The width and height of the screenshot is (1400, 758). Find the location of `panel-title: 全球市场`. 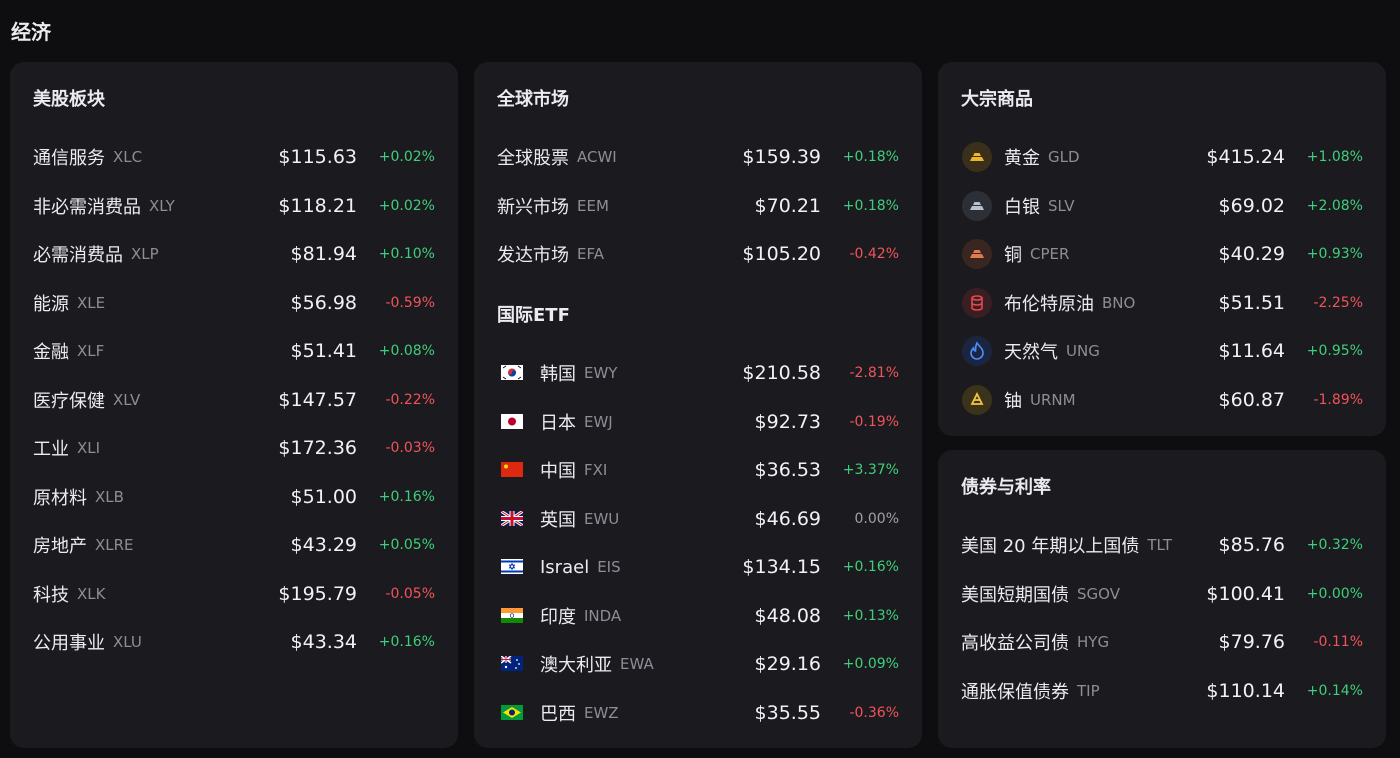

panel-title: 全球市场 is located at coordinates (533, 99).